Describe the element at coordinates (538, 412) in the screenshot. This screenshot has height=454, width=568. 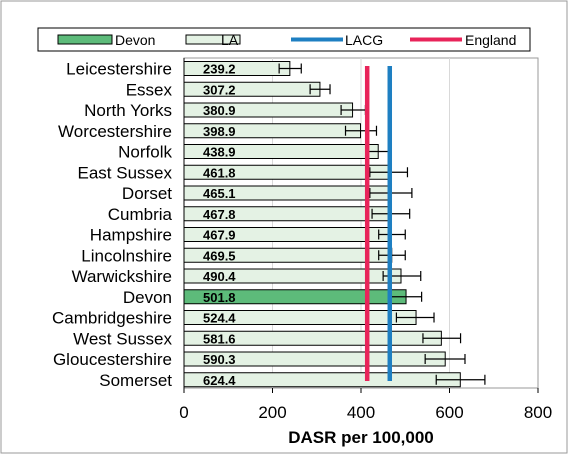
I see `x-tick-label: 800` at that location.